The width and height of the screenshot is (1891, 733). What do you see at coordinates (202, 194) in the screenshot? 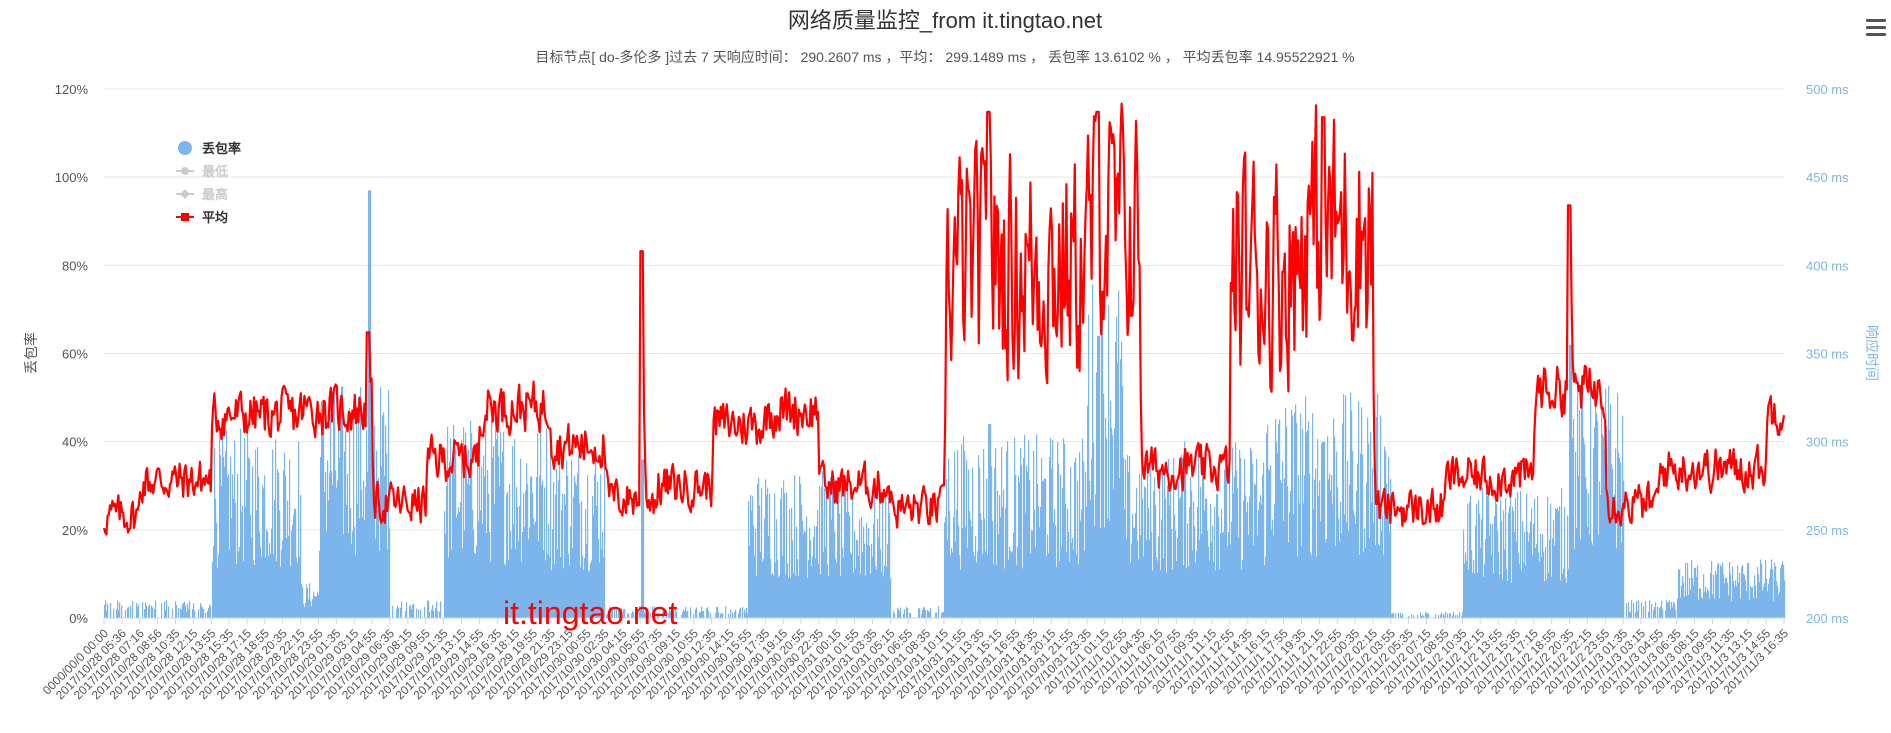
I see `legend-item: 最高` at bounding box center [202, 194].